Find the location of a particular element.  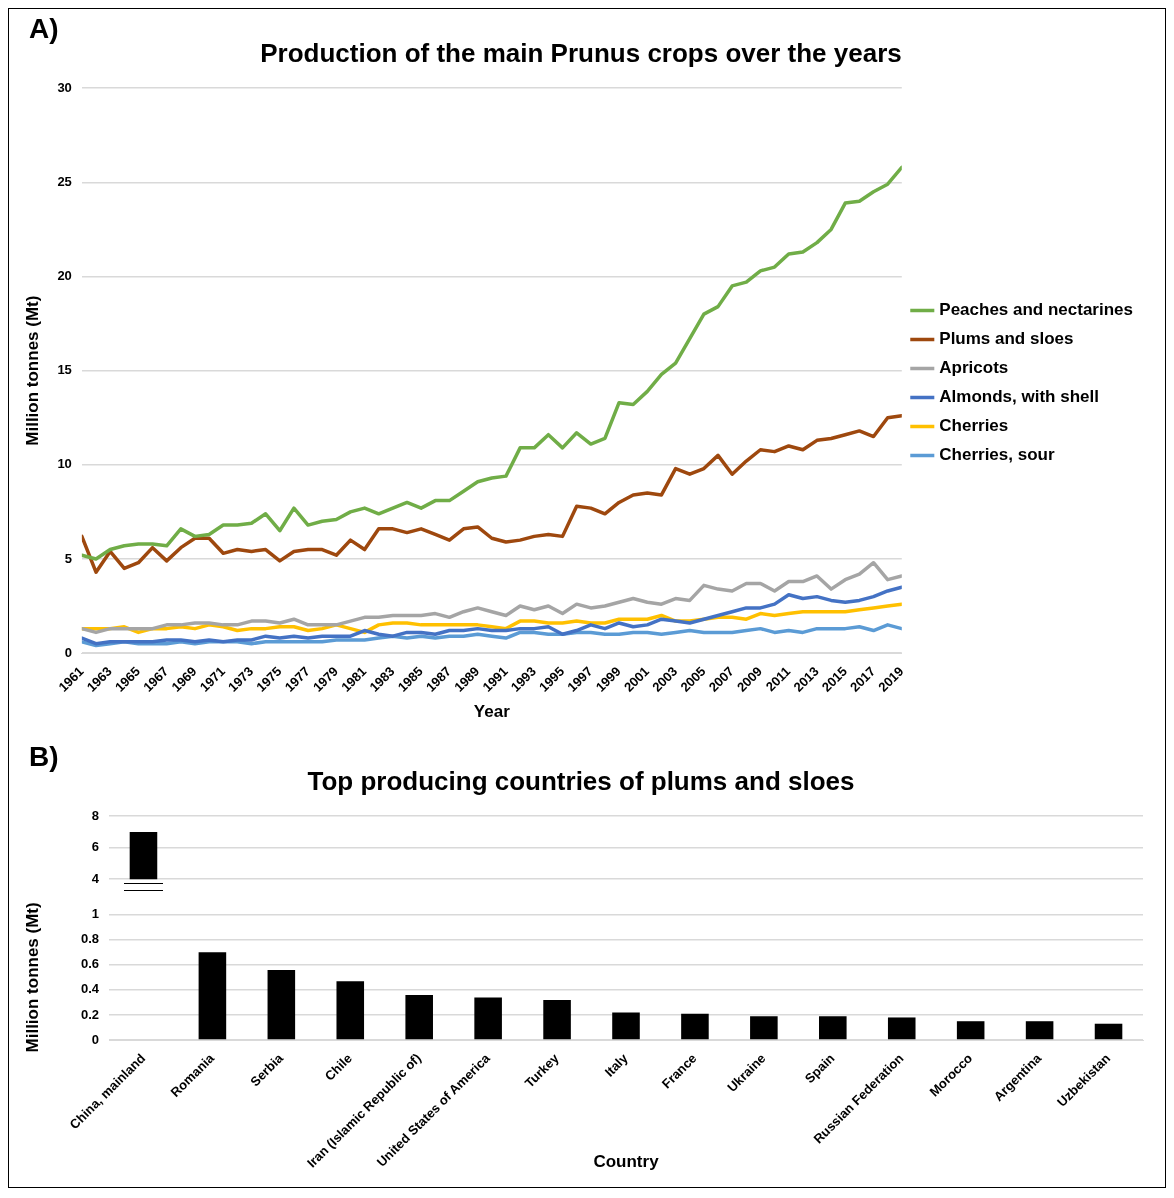

y-tick-label: 0.2 is located at coordinates (89, 1014).